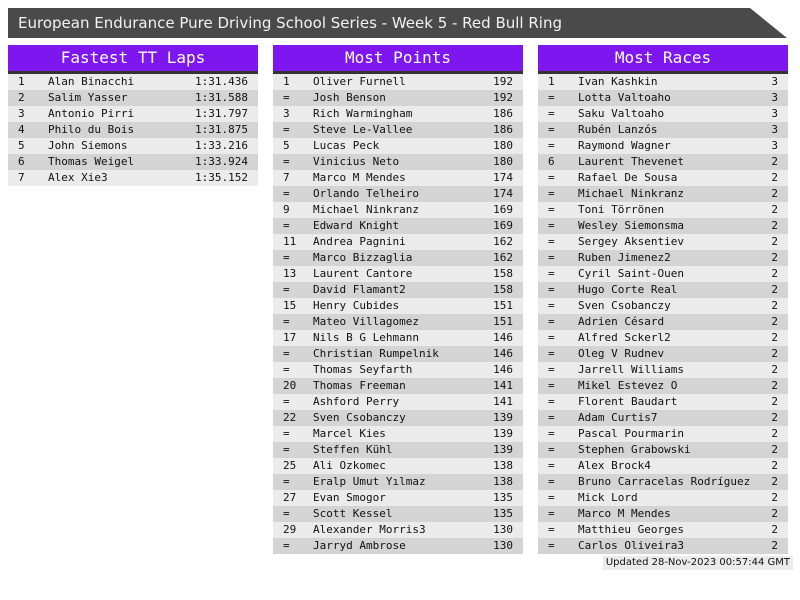 The width and height of the screenshot is (800, 600). What do you see at coordinates (398, 450) in the screenshot?
I see `table-row: = Steffen Kühl 139` at bounding box center [398, 450].